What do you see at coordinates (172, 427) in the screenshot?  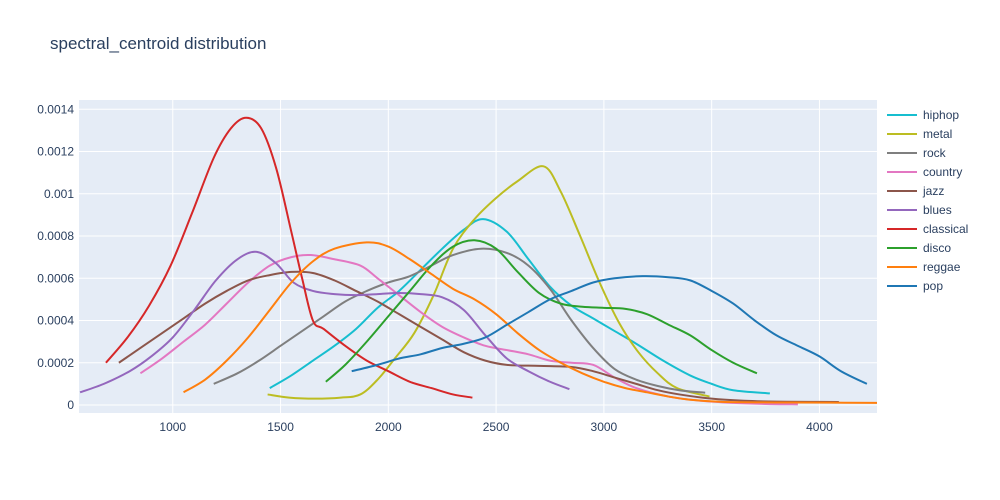 I see `x-tick-label: 1000` at bounding box center [172, 427].